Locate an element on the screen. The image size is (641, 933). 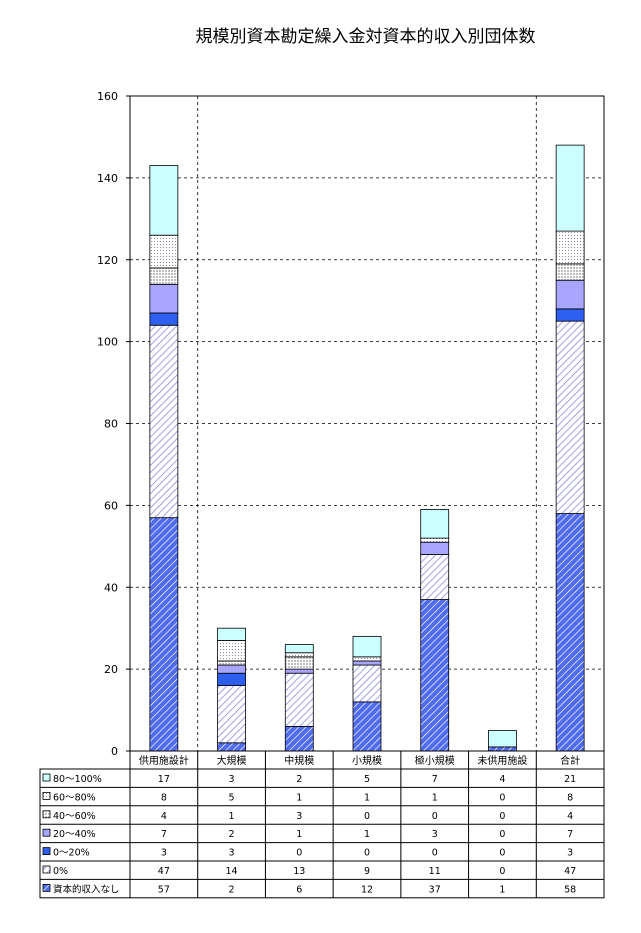
table-cell-value: 47 is located at coordinates (570, 871).